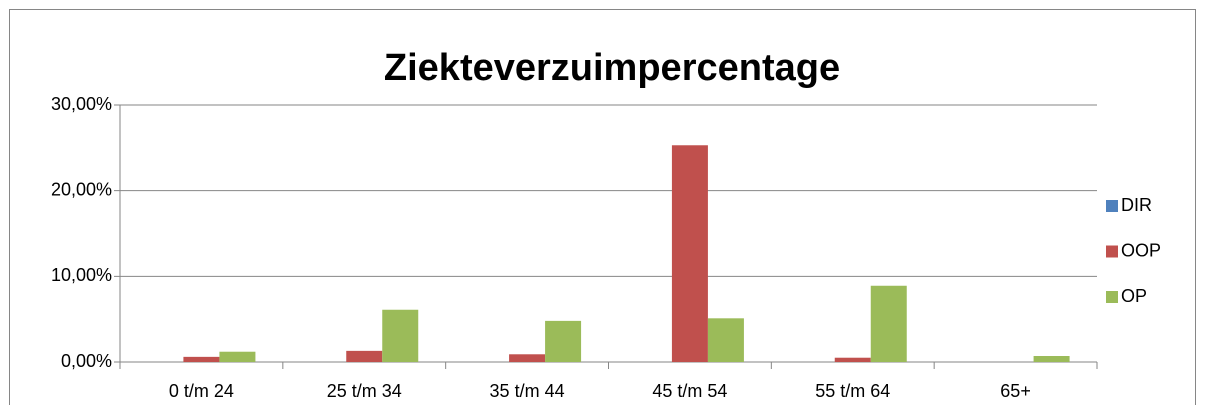 This screenshot has height=405, width=1206. What do you see at coordinates (527, 391) in the screenshot?
I see `x-tick-label: 35 t/m 44` at bounding box center [527, 391].